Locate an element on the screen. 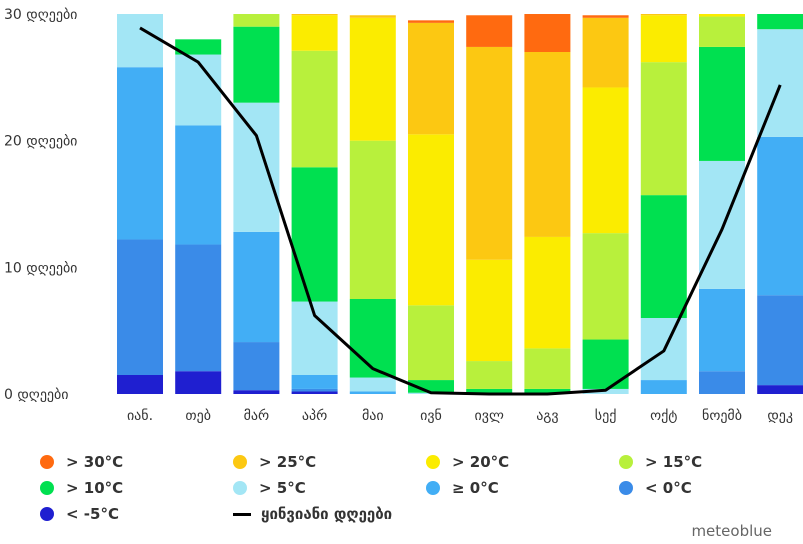 This screenshot has height=544, width=803. x-tick-label: ნოემბ is located at coordinates (722, 416).